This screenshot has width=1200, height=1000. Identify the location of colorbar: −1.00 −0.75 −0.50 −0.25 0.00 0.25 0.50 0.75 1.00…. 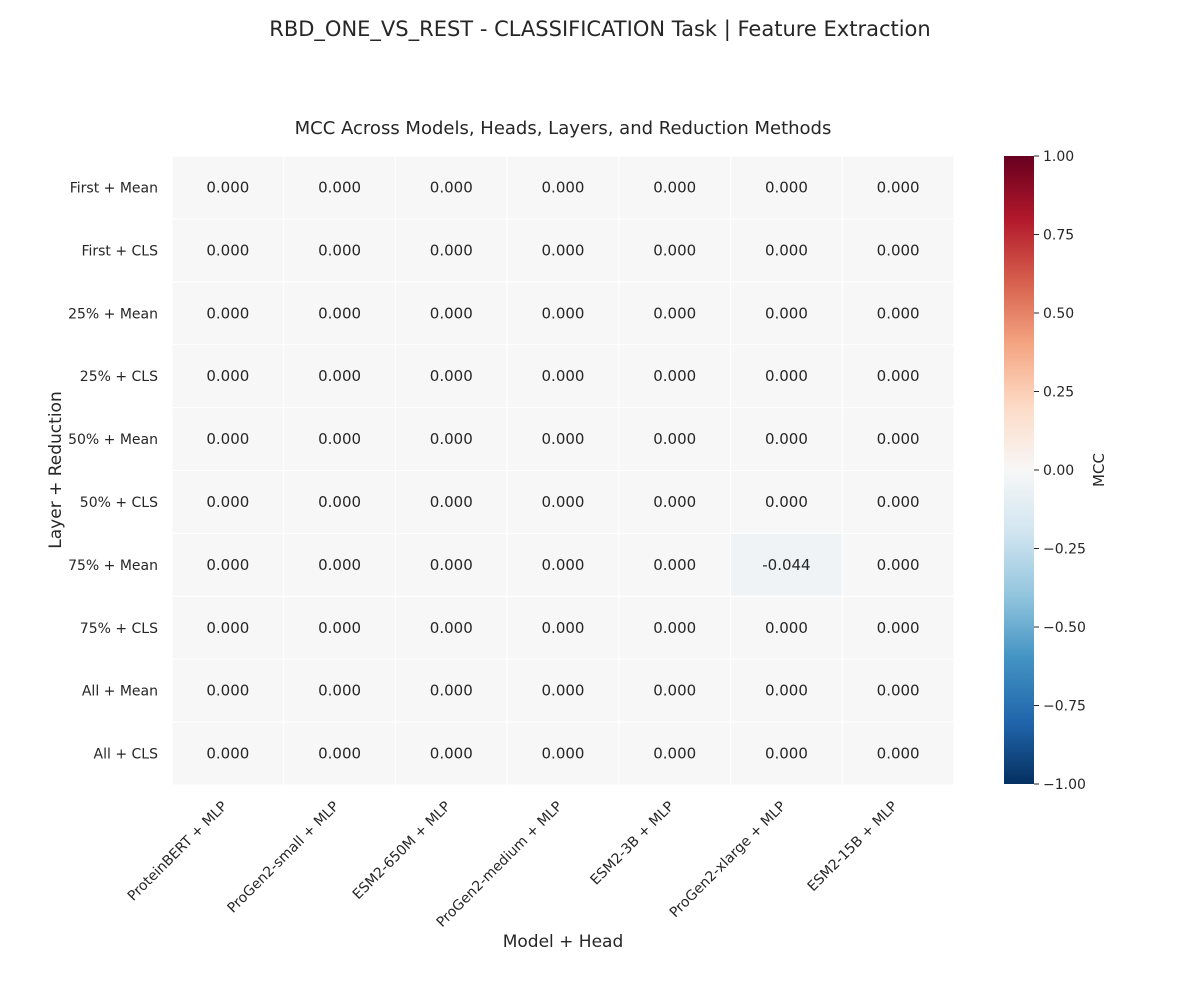
(1056, 471).